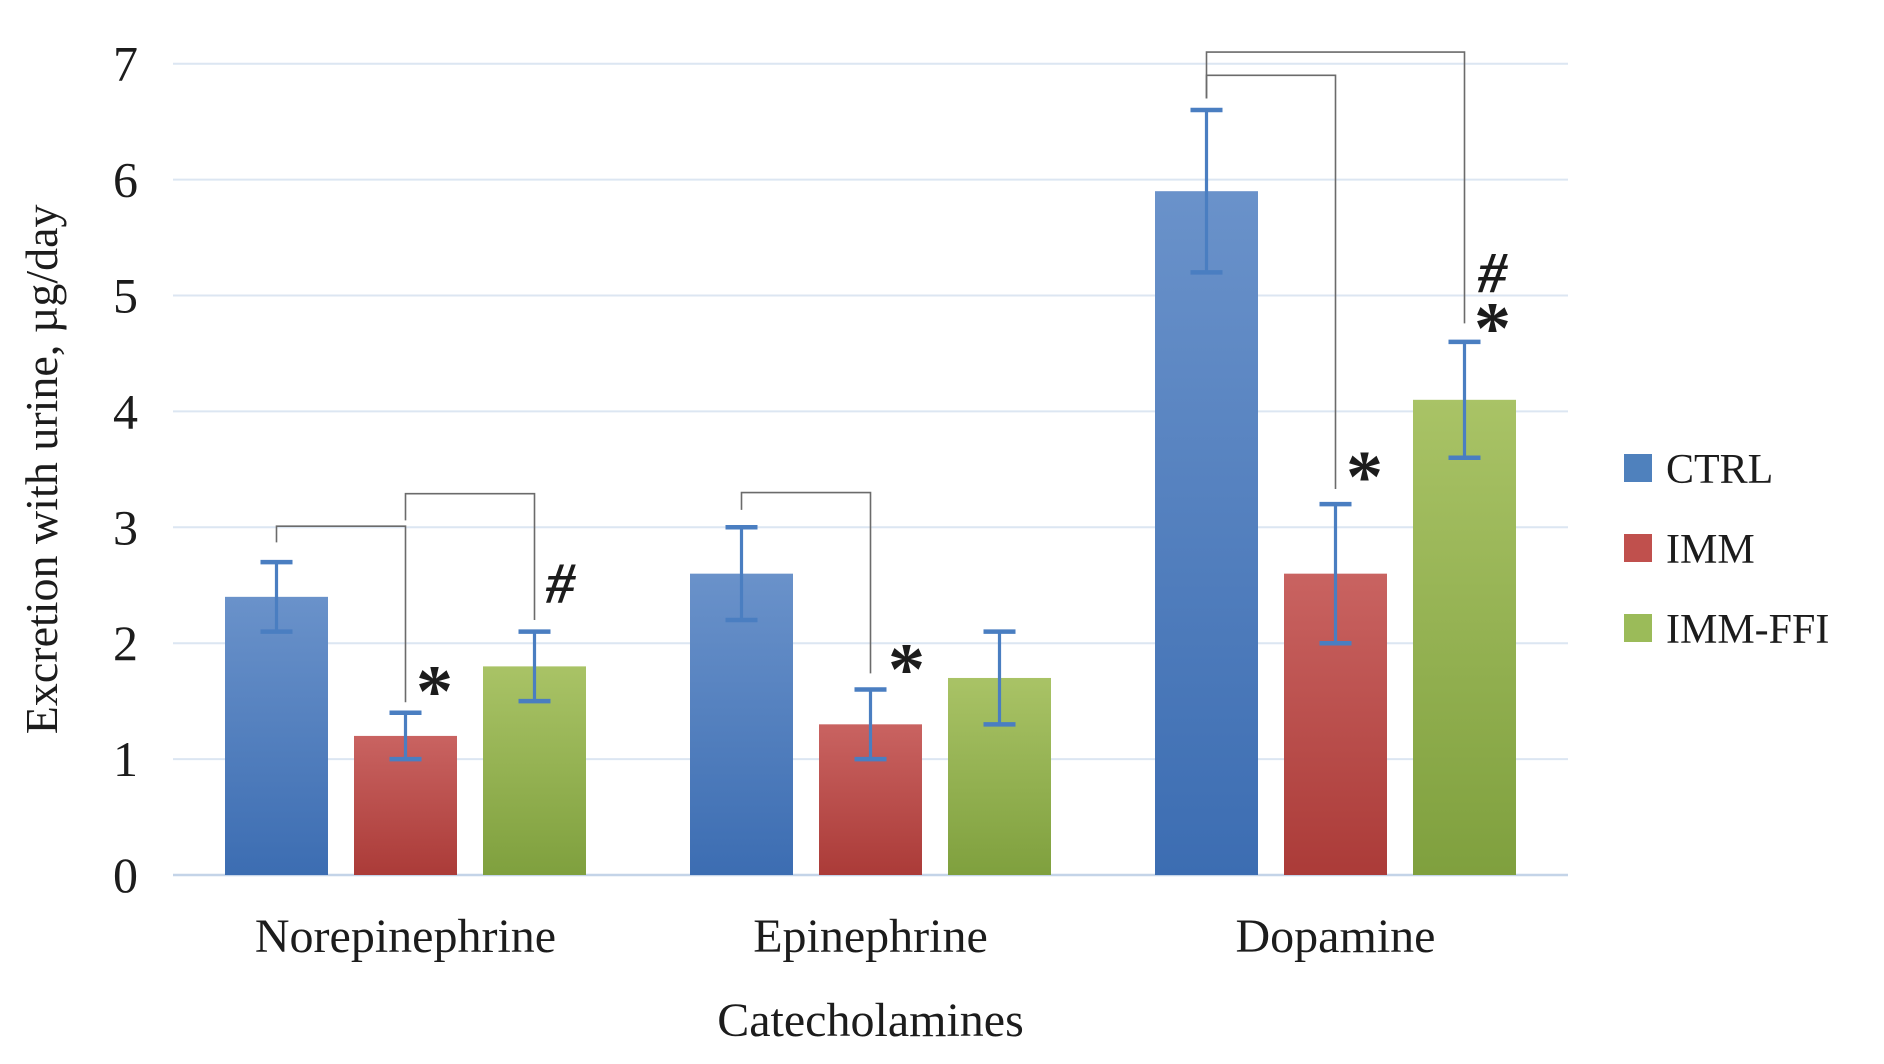 Image resolution: width=1884 pixels, height=1064 pixels. Describe the element at coordinates (1710, 550) in the screenshot. I see `legend-label-IMM: IMM` at that location.